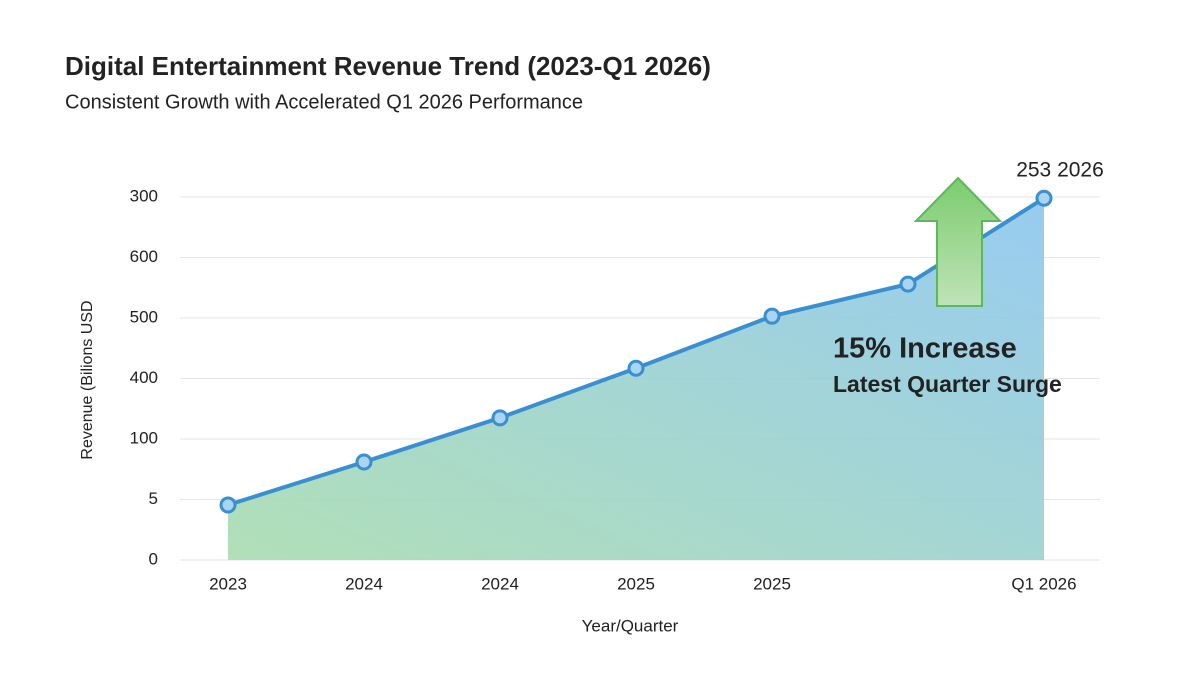 The image size is (1200, 685). Describe the element at coordinates (87, 379) in the screenshot. I see `y-axis-title: Revenue (Bilions USD` at that location.